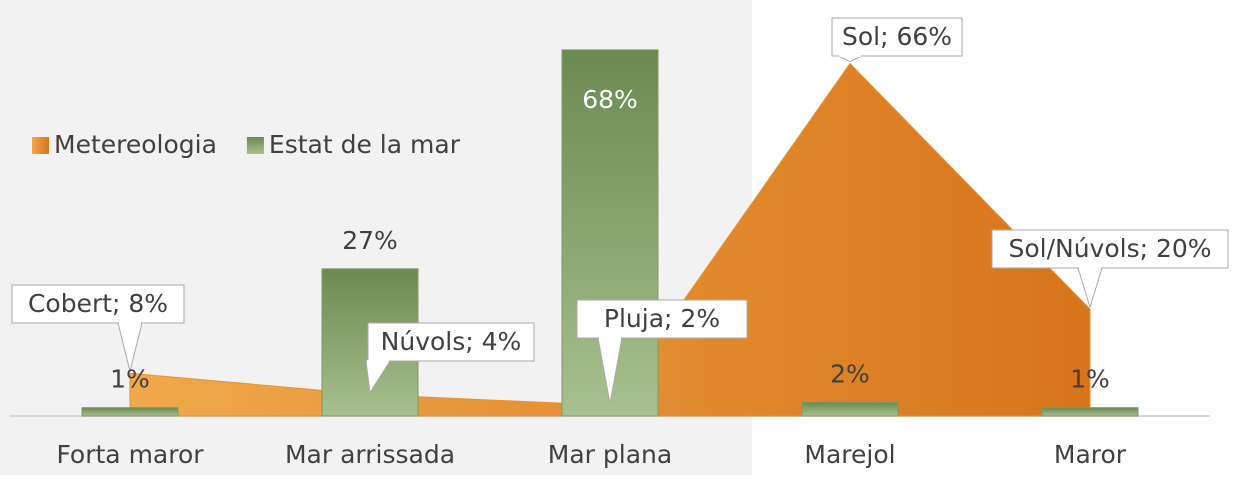 Image resolution: width=1239 pixels, height=479 pixels. I want to click on legend-label: Metereologia, so click(135, 144).